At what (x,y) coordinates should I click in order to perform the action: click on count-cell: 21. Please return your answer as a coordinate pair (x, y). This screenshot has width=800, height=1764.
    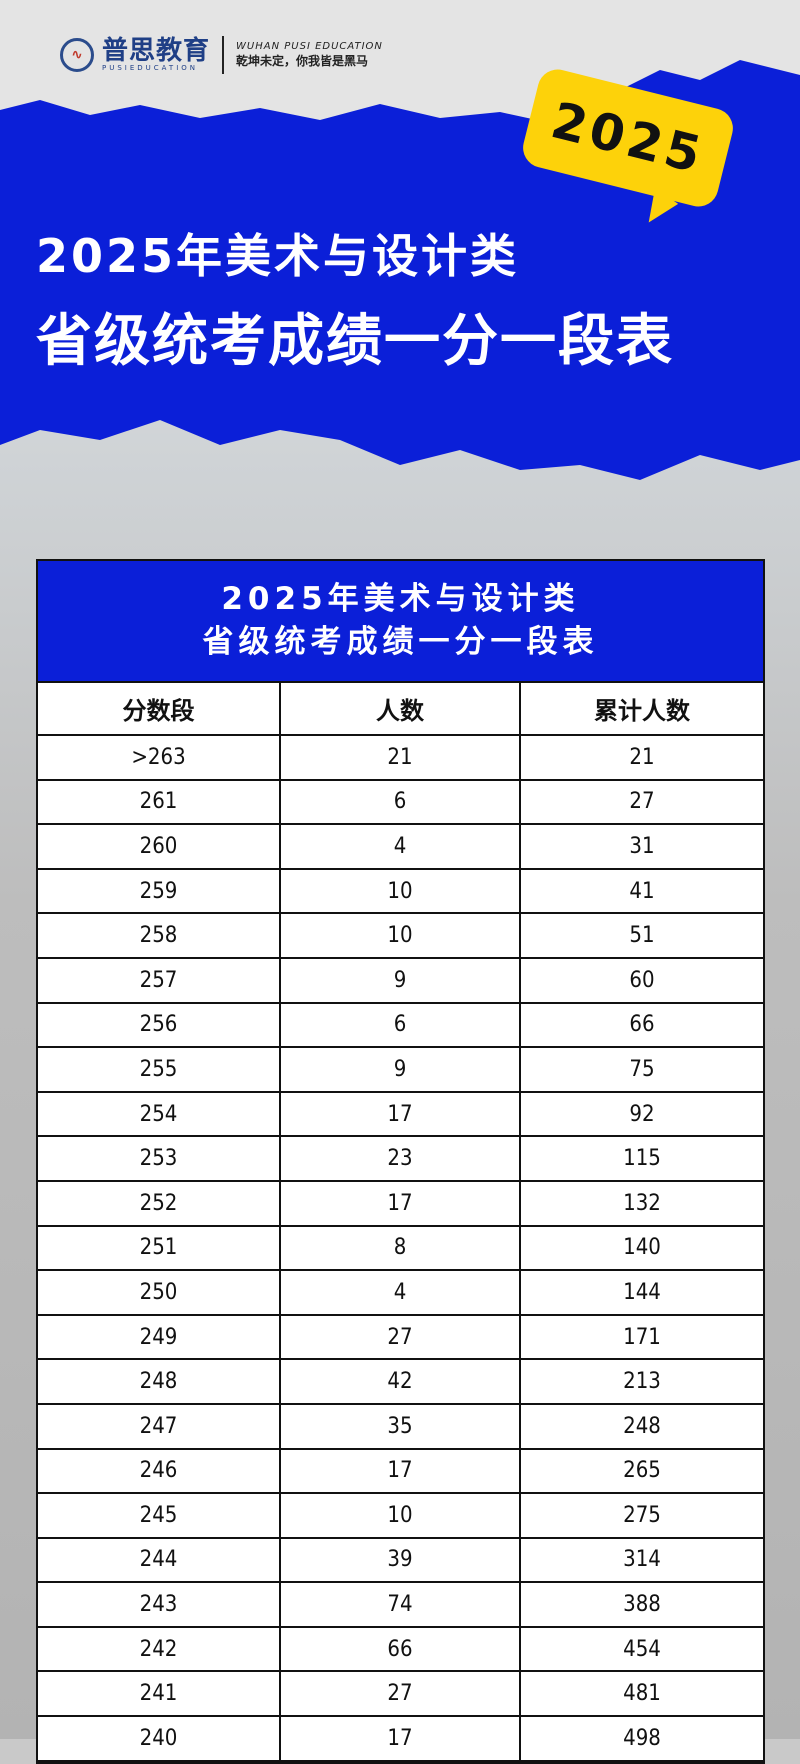
    Looking at the image, I should click on (401, 757).